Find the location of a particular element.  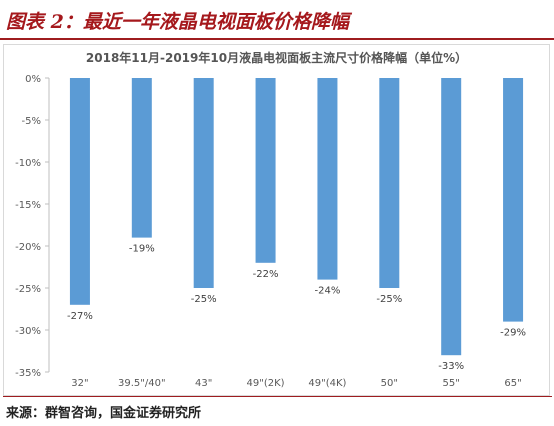

x-tick-label: 49"(2K) is located at coordinates (266, 383).